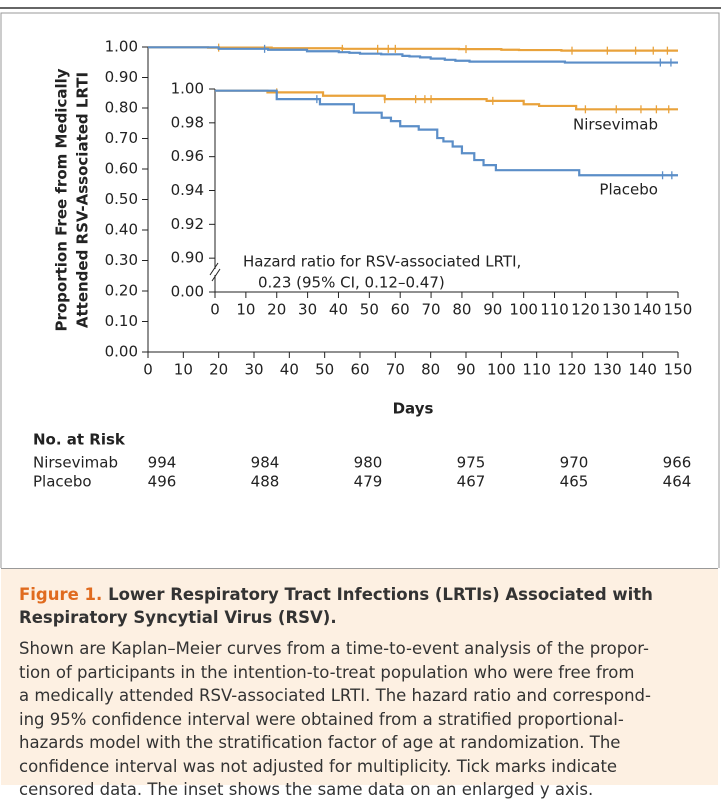 The image size is (721, 802). I want to click on caption-label: Figure 1., so click(61, 594).